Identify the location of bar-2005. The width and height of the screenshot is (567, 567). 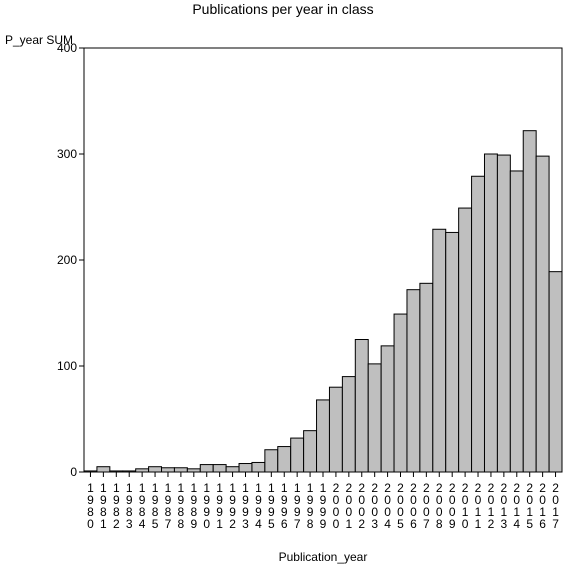
(400, 393).